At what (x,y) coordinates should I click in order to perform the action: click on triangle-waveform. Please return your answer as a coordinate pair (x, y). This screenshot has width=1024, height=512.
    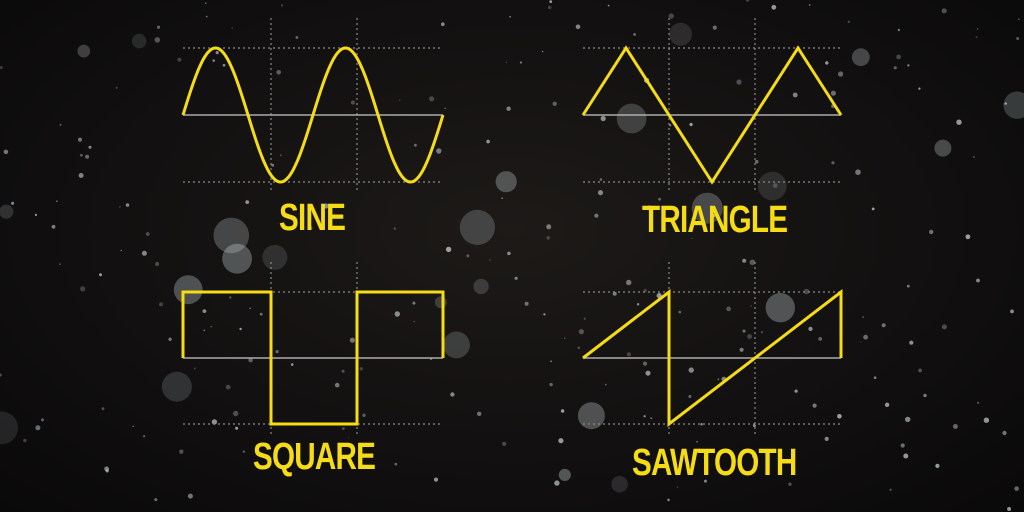
    Looking at the image, I should click on (712, 115).